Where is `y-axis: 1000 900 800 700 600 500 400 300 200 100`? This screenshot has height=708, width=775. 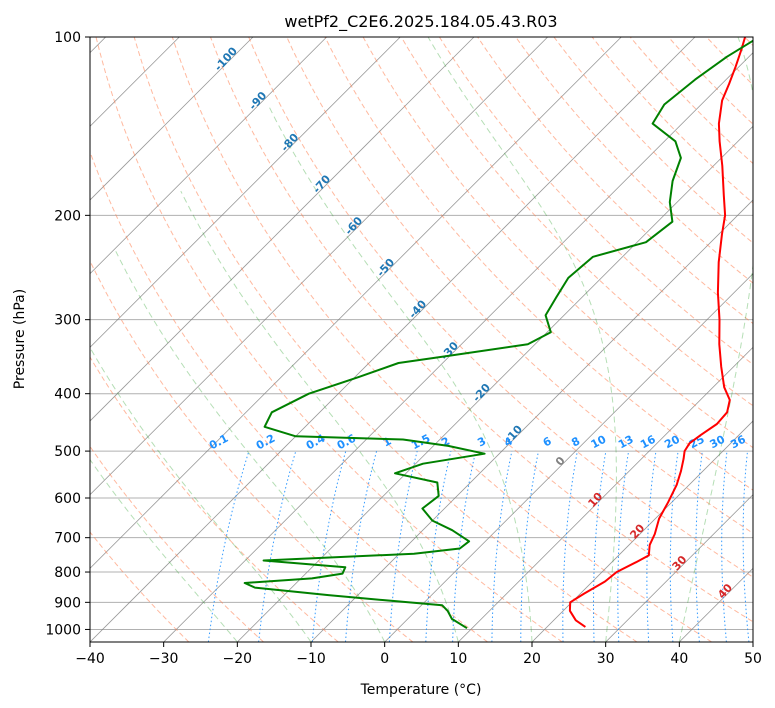
y-axis: 1000 900 800 700 600 500 400 300 200 100 is located at coordinates (67, 334).